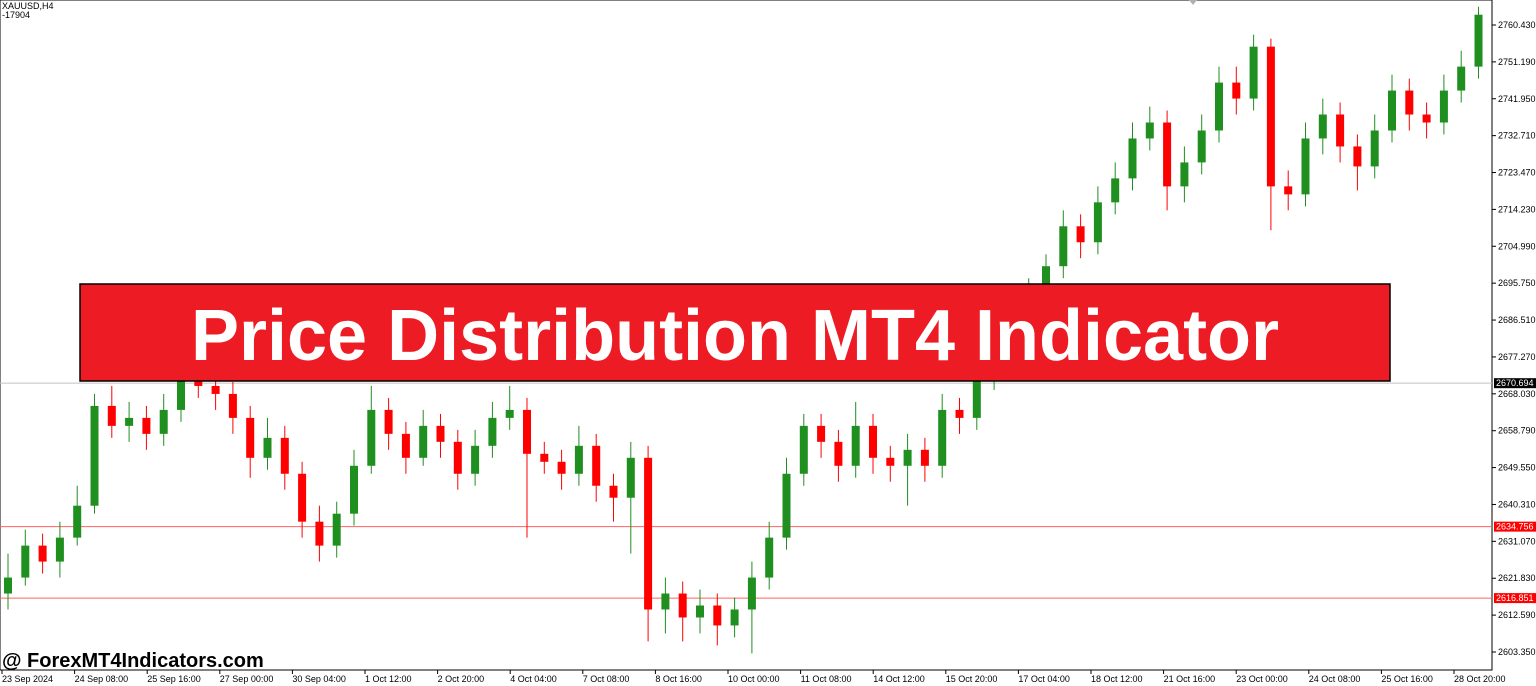  What do you see at coordinates (1335, 679) in the screenshot?
I see `x-tick-label: 24 Oct 08:00` at bounding box center [1335, 679].